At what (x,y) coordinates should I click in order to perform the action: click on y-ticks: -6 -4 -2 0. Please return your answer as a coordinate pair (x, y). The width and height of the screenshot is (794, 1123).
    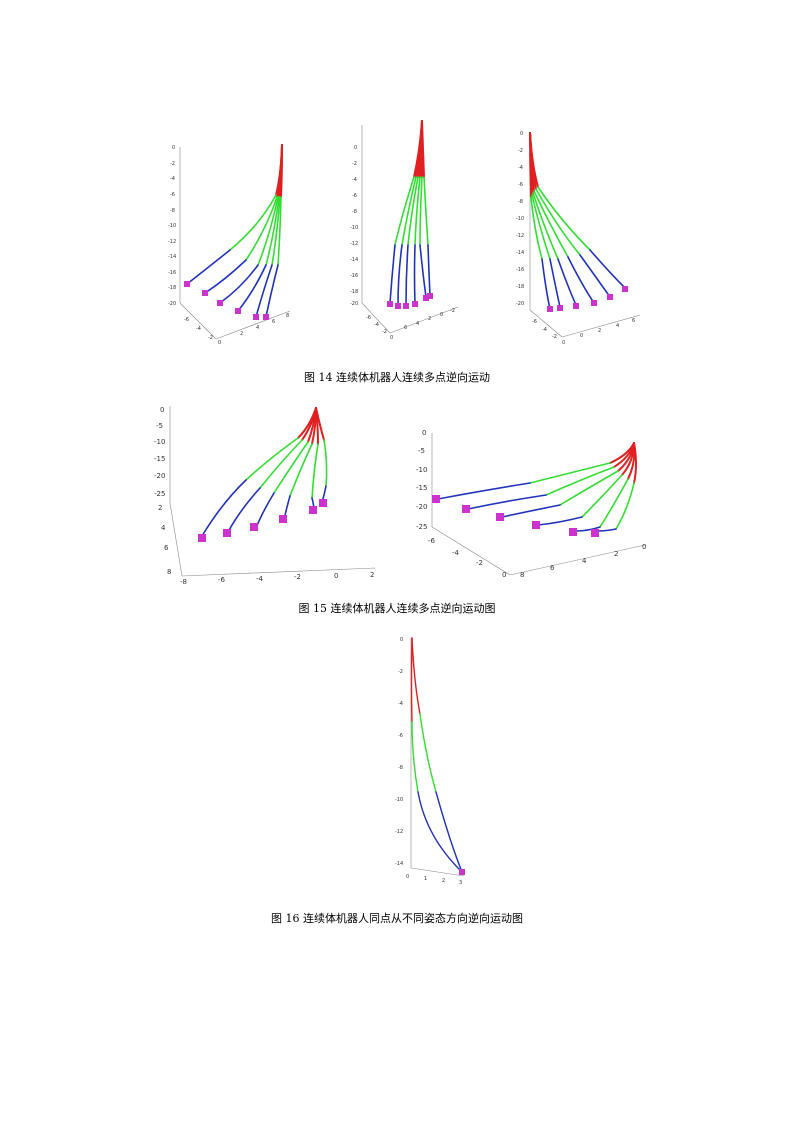
    Looking at the image, I should click on (467, 558).